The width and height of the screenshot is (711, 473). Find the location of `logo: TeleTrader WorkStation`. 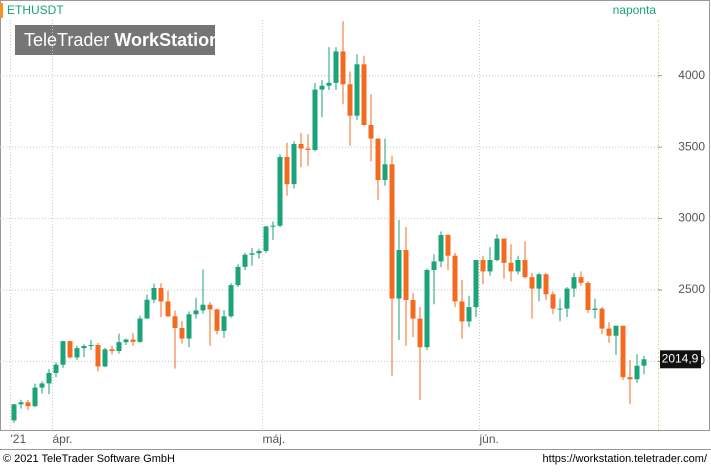

logo: TeleTrader WorkStation is located at coordinates (122, 40).